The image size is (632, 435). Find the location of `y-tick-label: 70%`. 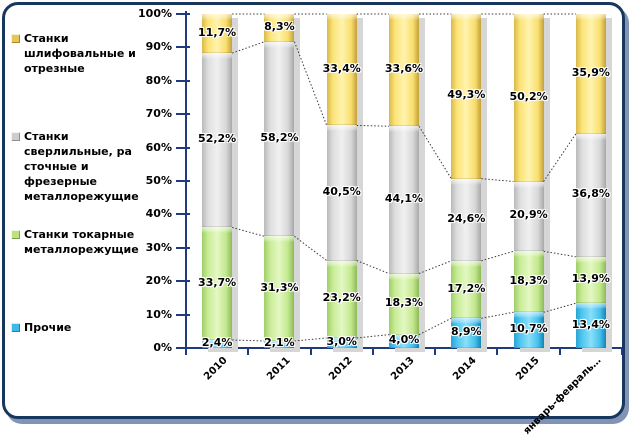

y-tick-label: 70% is located at coordinates (158, 114).